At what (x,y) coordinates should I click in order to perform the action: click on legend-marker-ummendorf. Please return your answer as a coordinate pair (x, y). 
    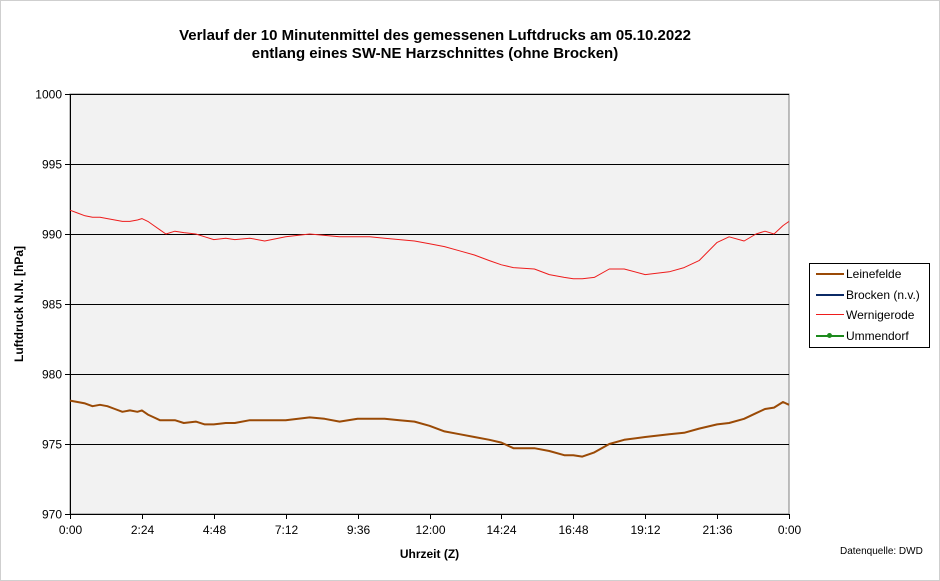
    Looking at the image, I should click on (829, 335).